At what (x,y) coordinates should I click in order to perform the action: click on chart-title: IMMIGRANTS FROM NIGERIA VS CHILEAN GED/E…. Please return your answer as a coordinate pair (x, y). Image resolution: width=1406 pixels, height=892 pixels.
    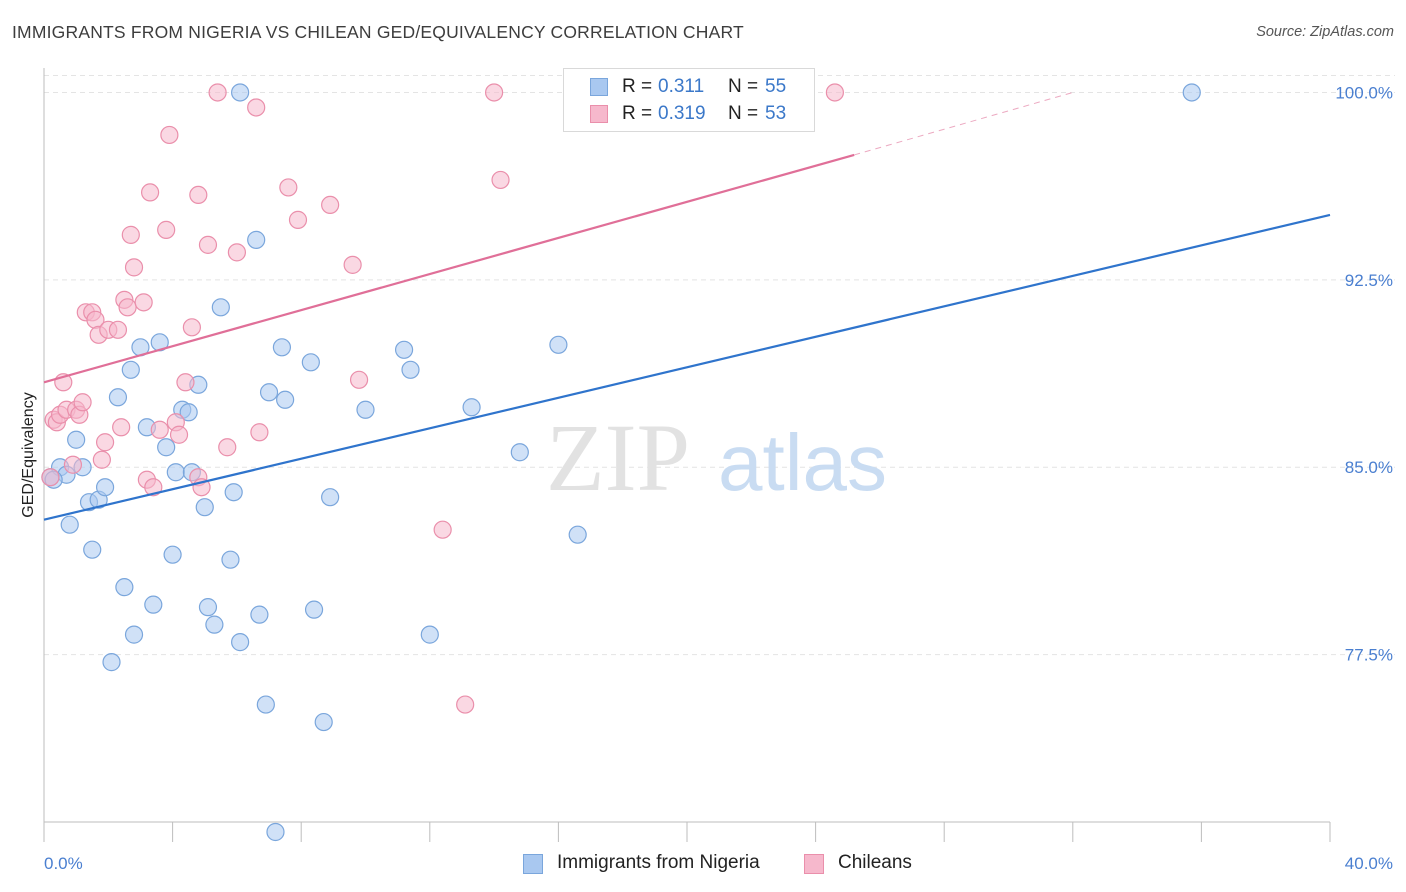
    Looking at the image, I should click on (378, 32).